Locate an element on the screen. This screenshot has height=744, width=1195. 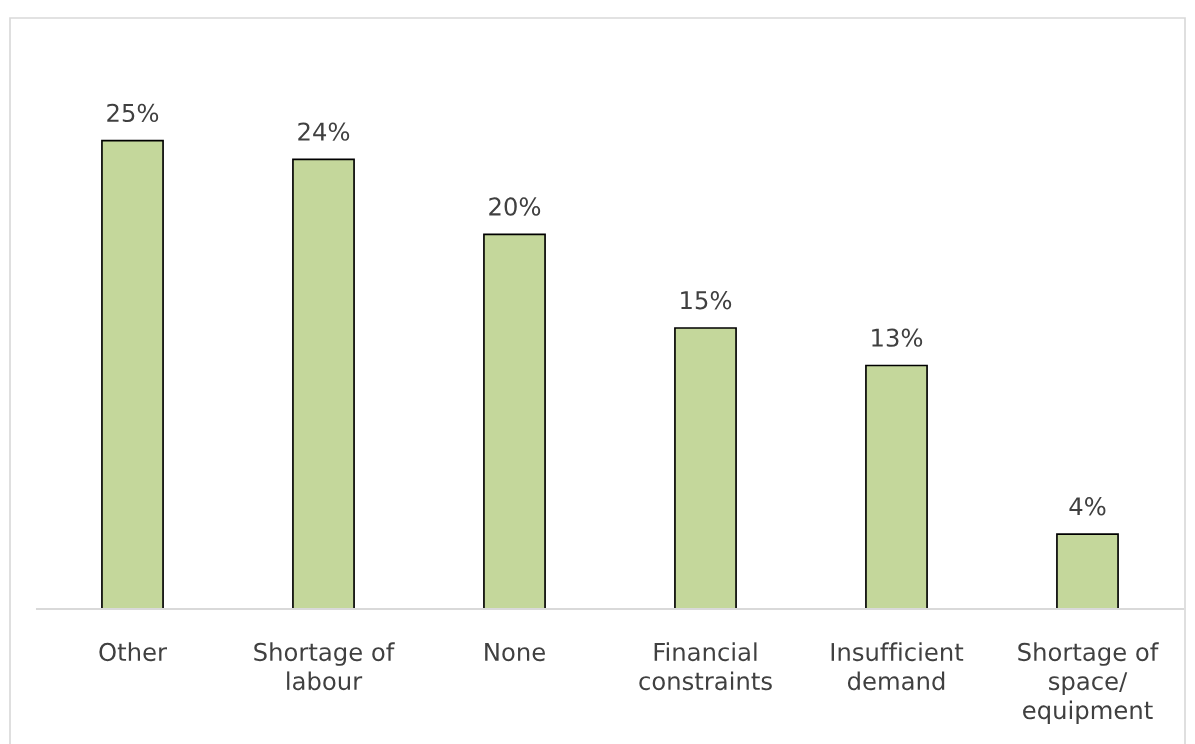
x-tick-label: Other is located at coordinates (133, 652).